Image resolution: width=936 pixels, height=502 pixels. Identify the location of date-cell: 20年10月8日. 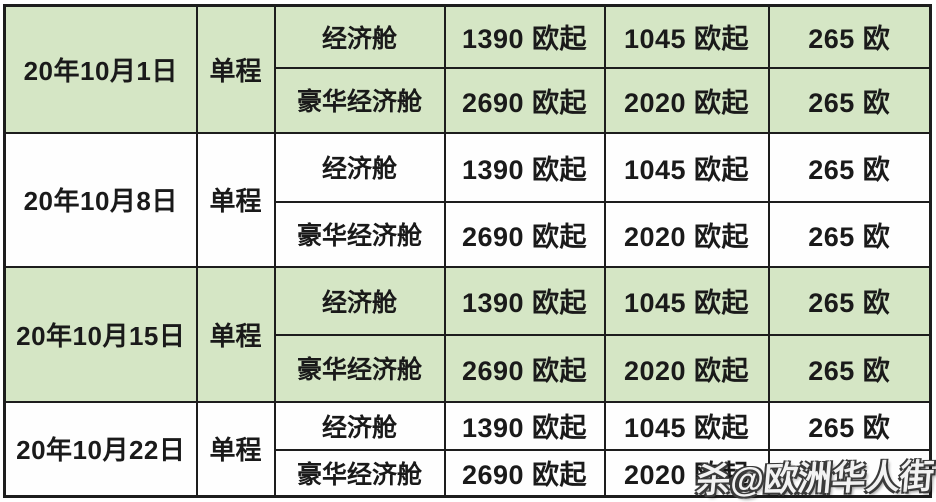
(100, 199).